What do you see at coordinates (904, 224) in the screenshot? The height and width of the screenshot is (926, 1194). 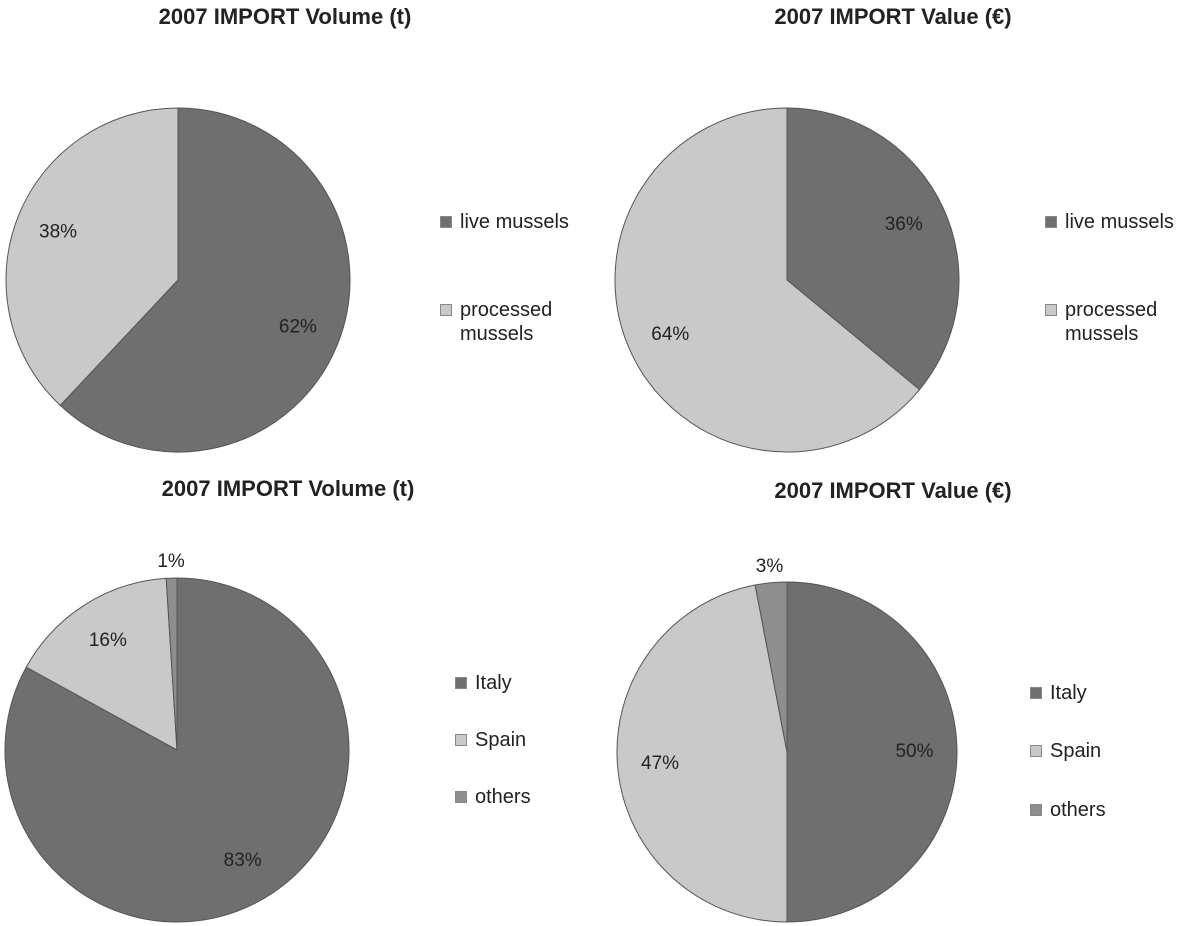 I see `slice-label: 36%` at bounding box center [904, 224].